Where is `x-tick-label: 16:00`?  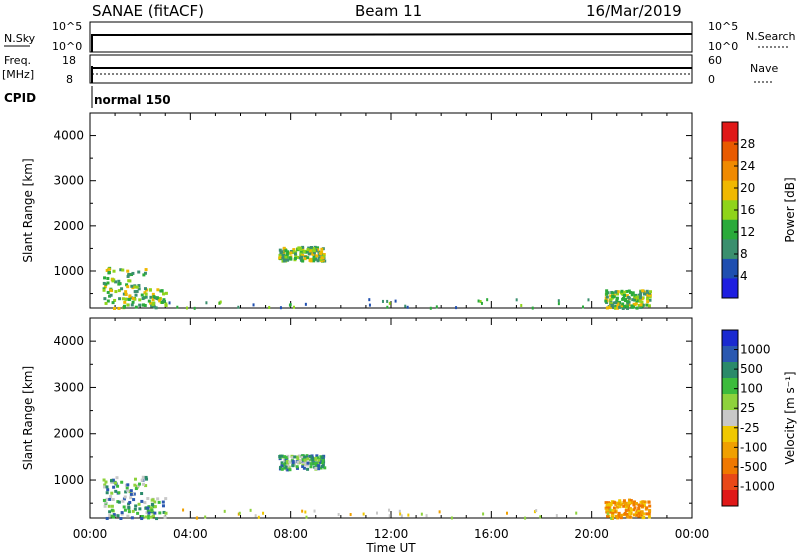 x-tick-label: 16:00 is located at coordinates (491, 534).